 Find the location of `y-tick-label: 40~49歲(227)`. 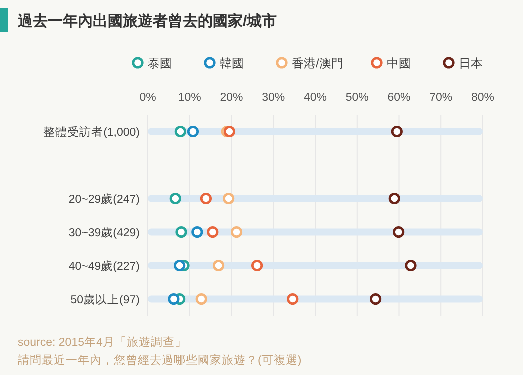

y-tick-label: 40~49歲(227) is located at coordinates (104, 266).